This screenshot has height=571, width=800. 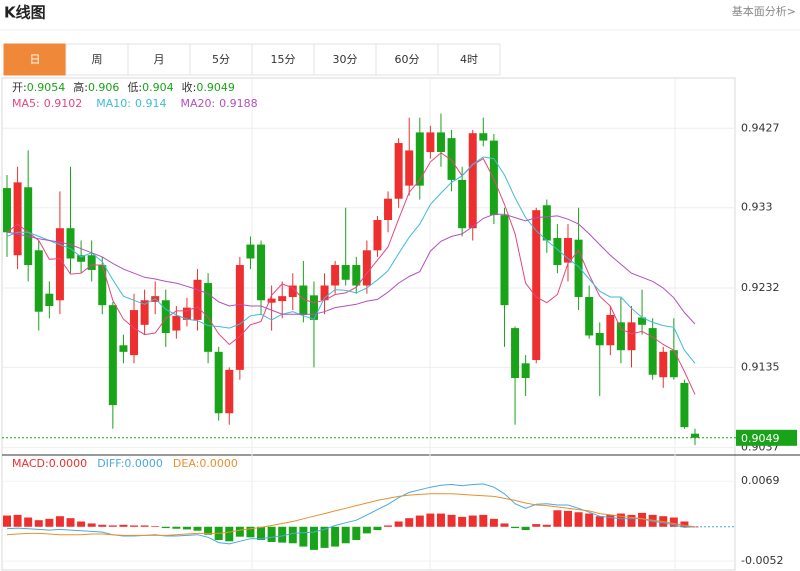 I want to click on y-tick-label: 0.9232, so click(x=760, y=287).